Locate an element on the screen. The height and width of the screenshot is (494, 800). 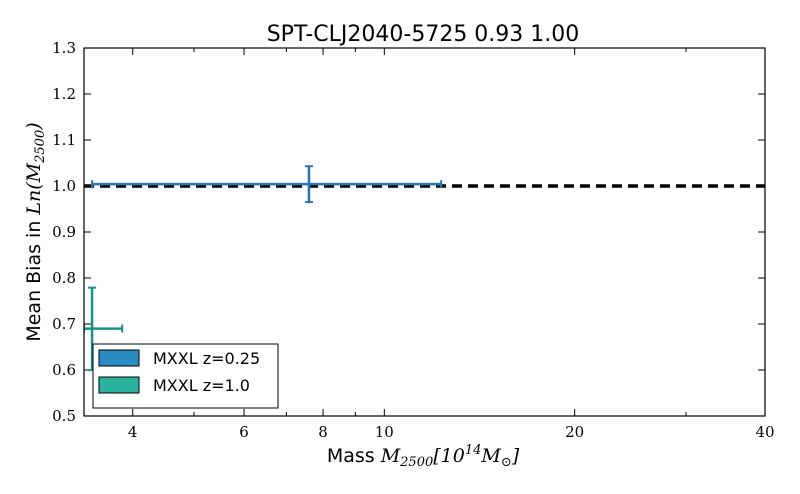
svg-text: Mean Bias in Ln(M2500) is located at coordinates (35, 231).